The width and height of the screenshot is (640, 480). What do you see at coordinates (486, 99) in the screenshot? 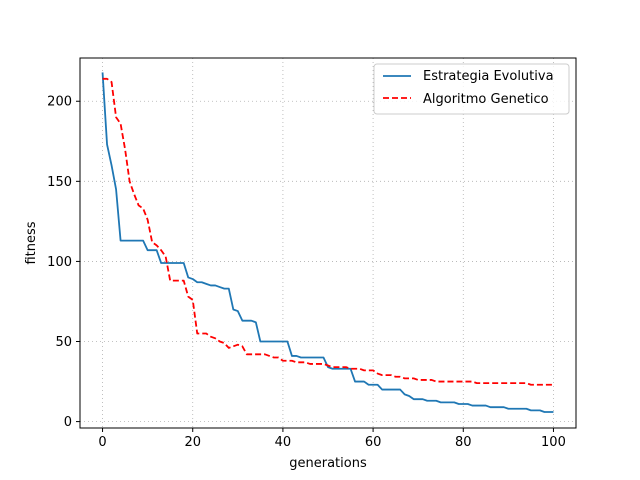
I see `legend-label-series-1: Algoritmo Genetico` at bounding box center [486, 99].